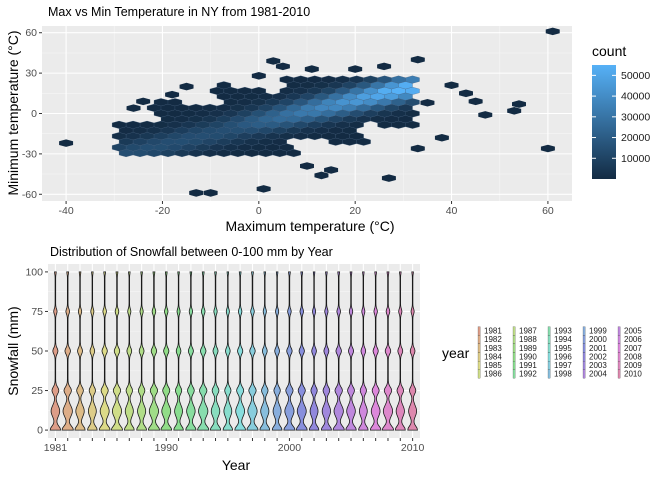 The height and width of the screenshot is (485, 672). Describe the element at coordinates (228, 351) in the screenshot. I see `violin-1995` at that location.